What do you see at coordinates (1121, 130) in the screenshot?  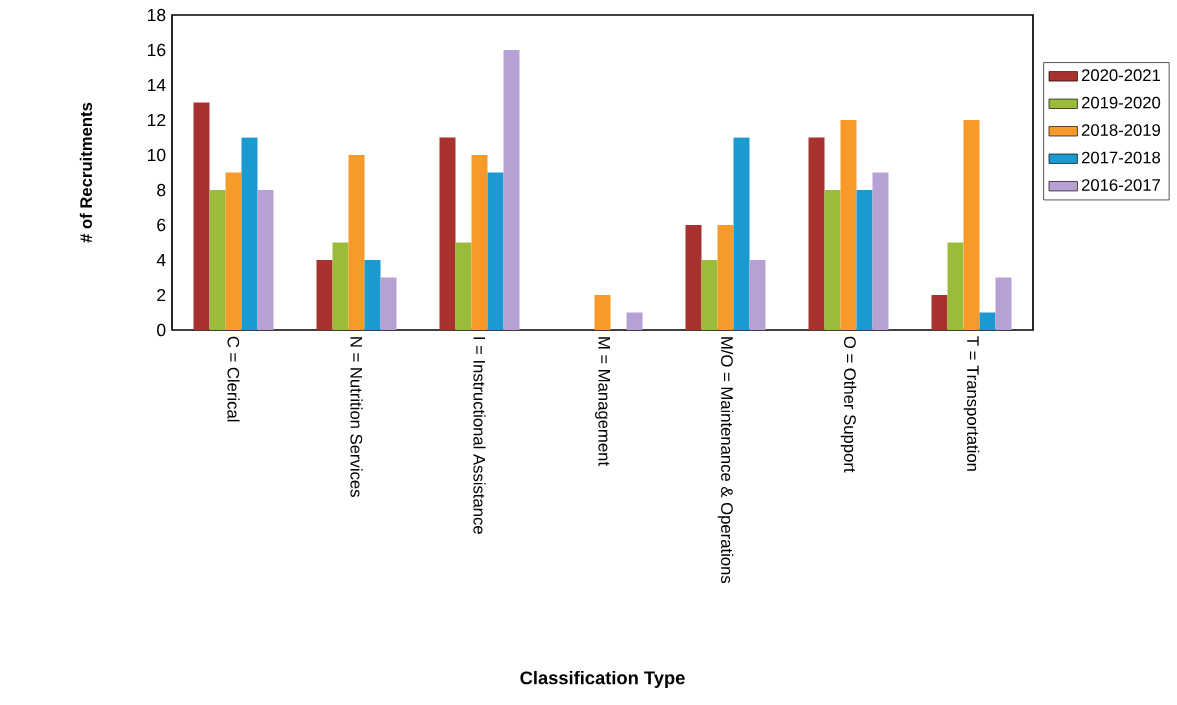 I see `legend-label: 2018-2019` at bounding box center [1121, 130].